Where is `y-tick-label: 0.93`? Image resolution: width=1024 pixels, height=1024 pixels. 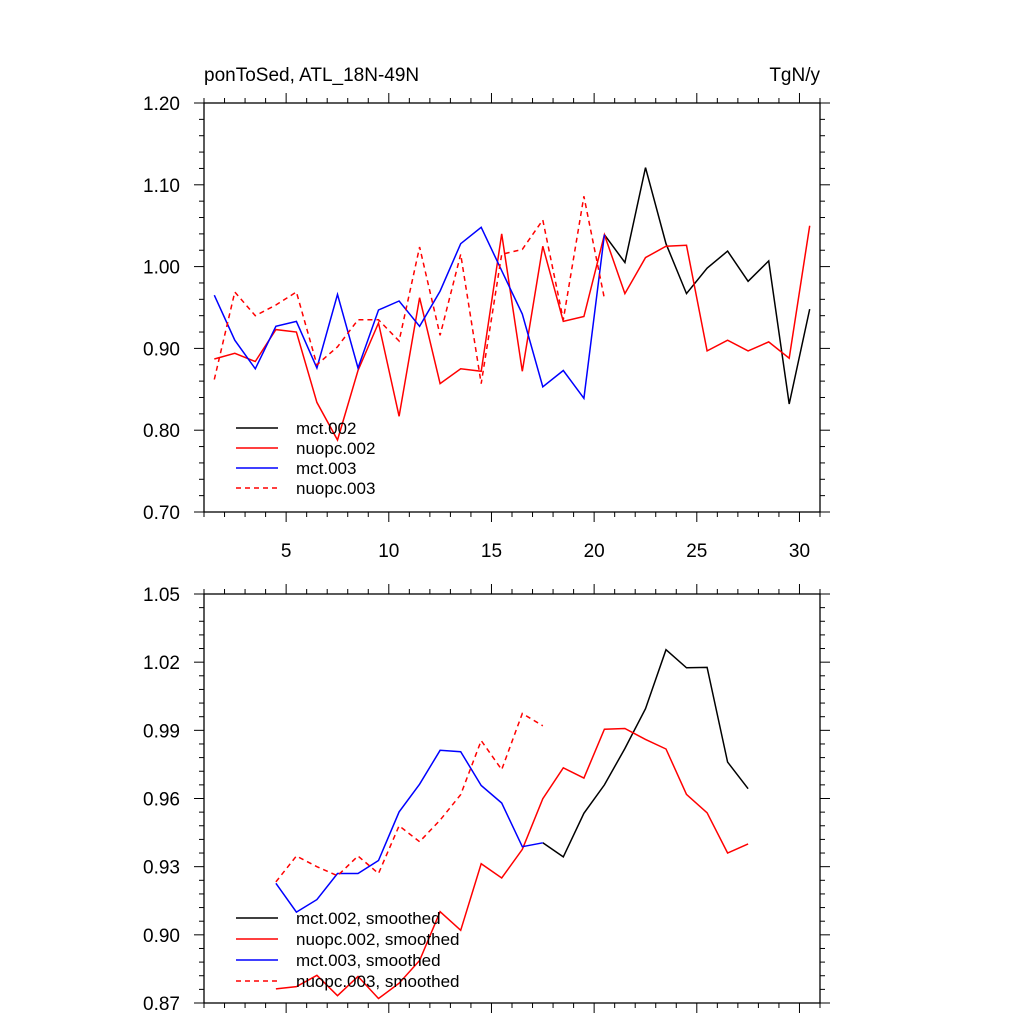 y-tick-label: 0.93 is located at coordinates (161, 868).